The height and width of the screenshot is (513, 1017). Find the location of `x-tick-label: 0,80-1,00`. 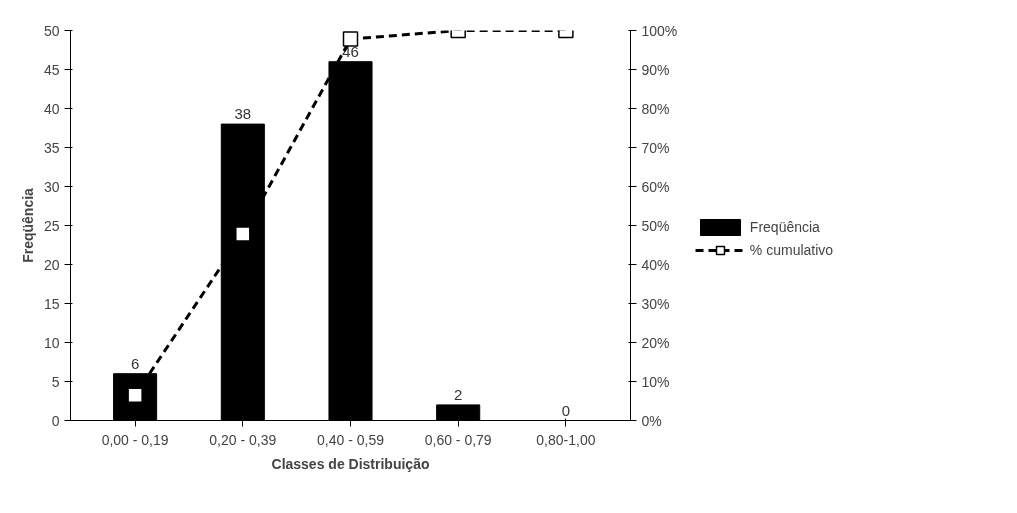

x-tick-label: 0,80-1,00 is located at coordinates (566, 439).